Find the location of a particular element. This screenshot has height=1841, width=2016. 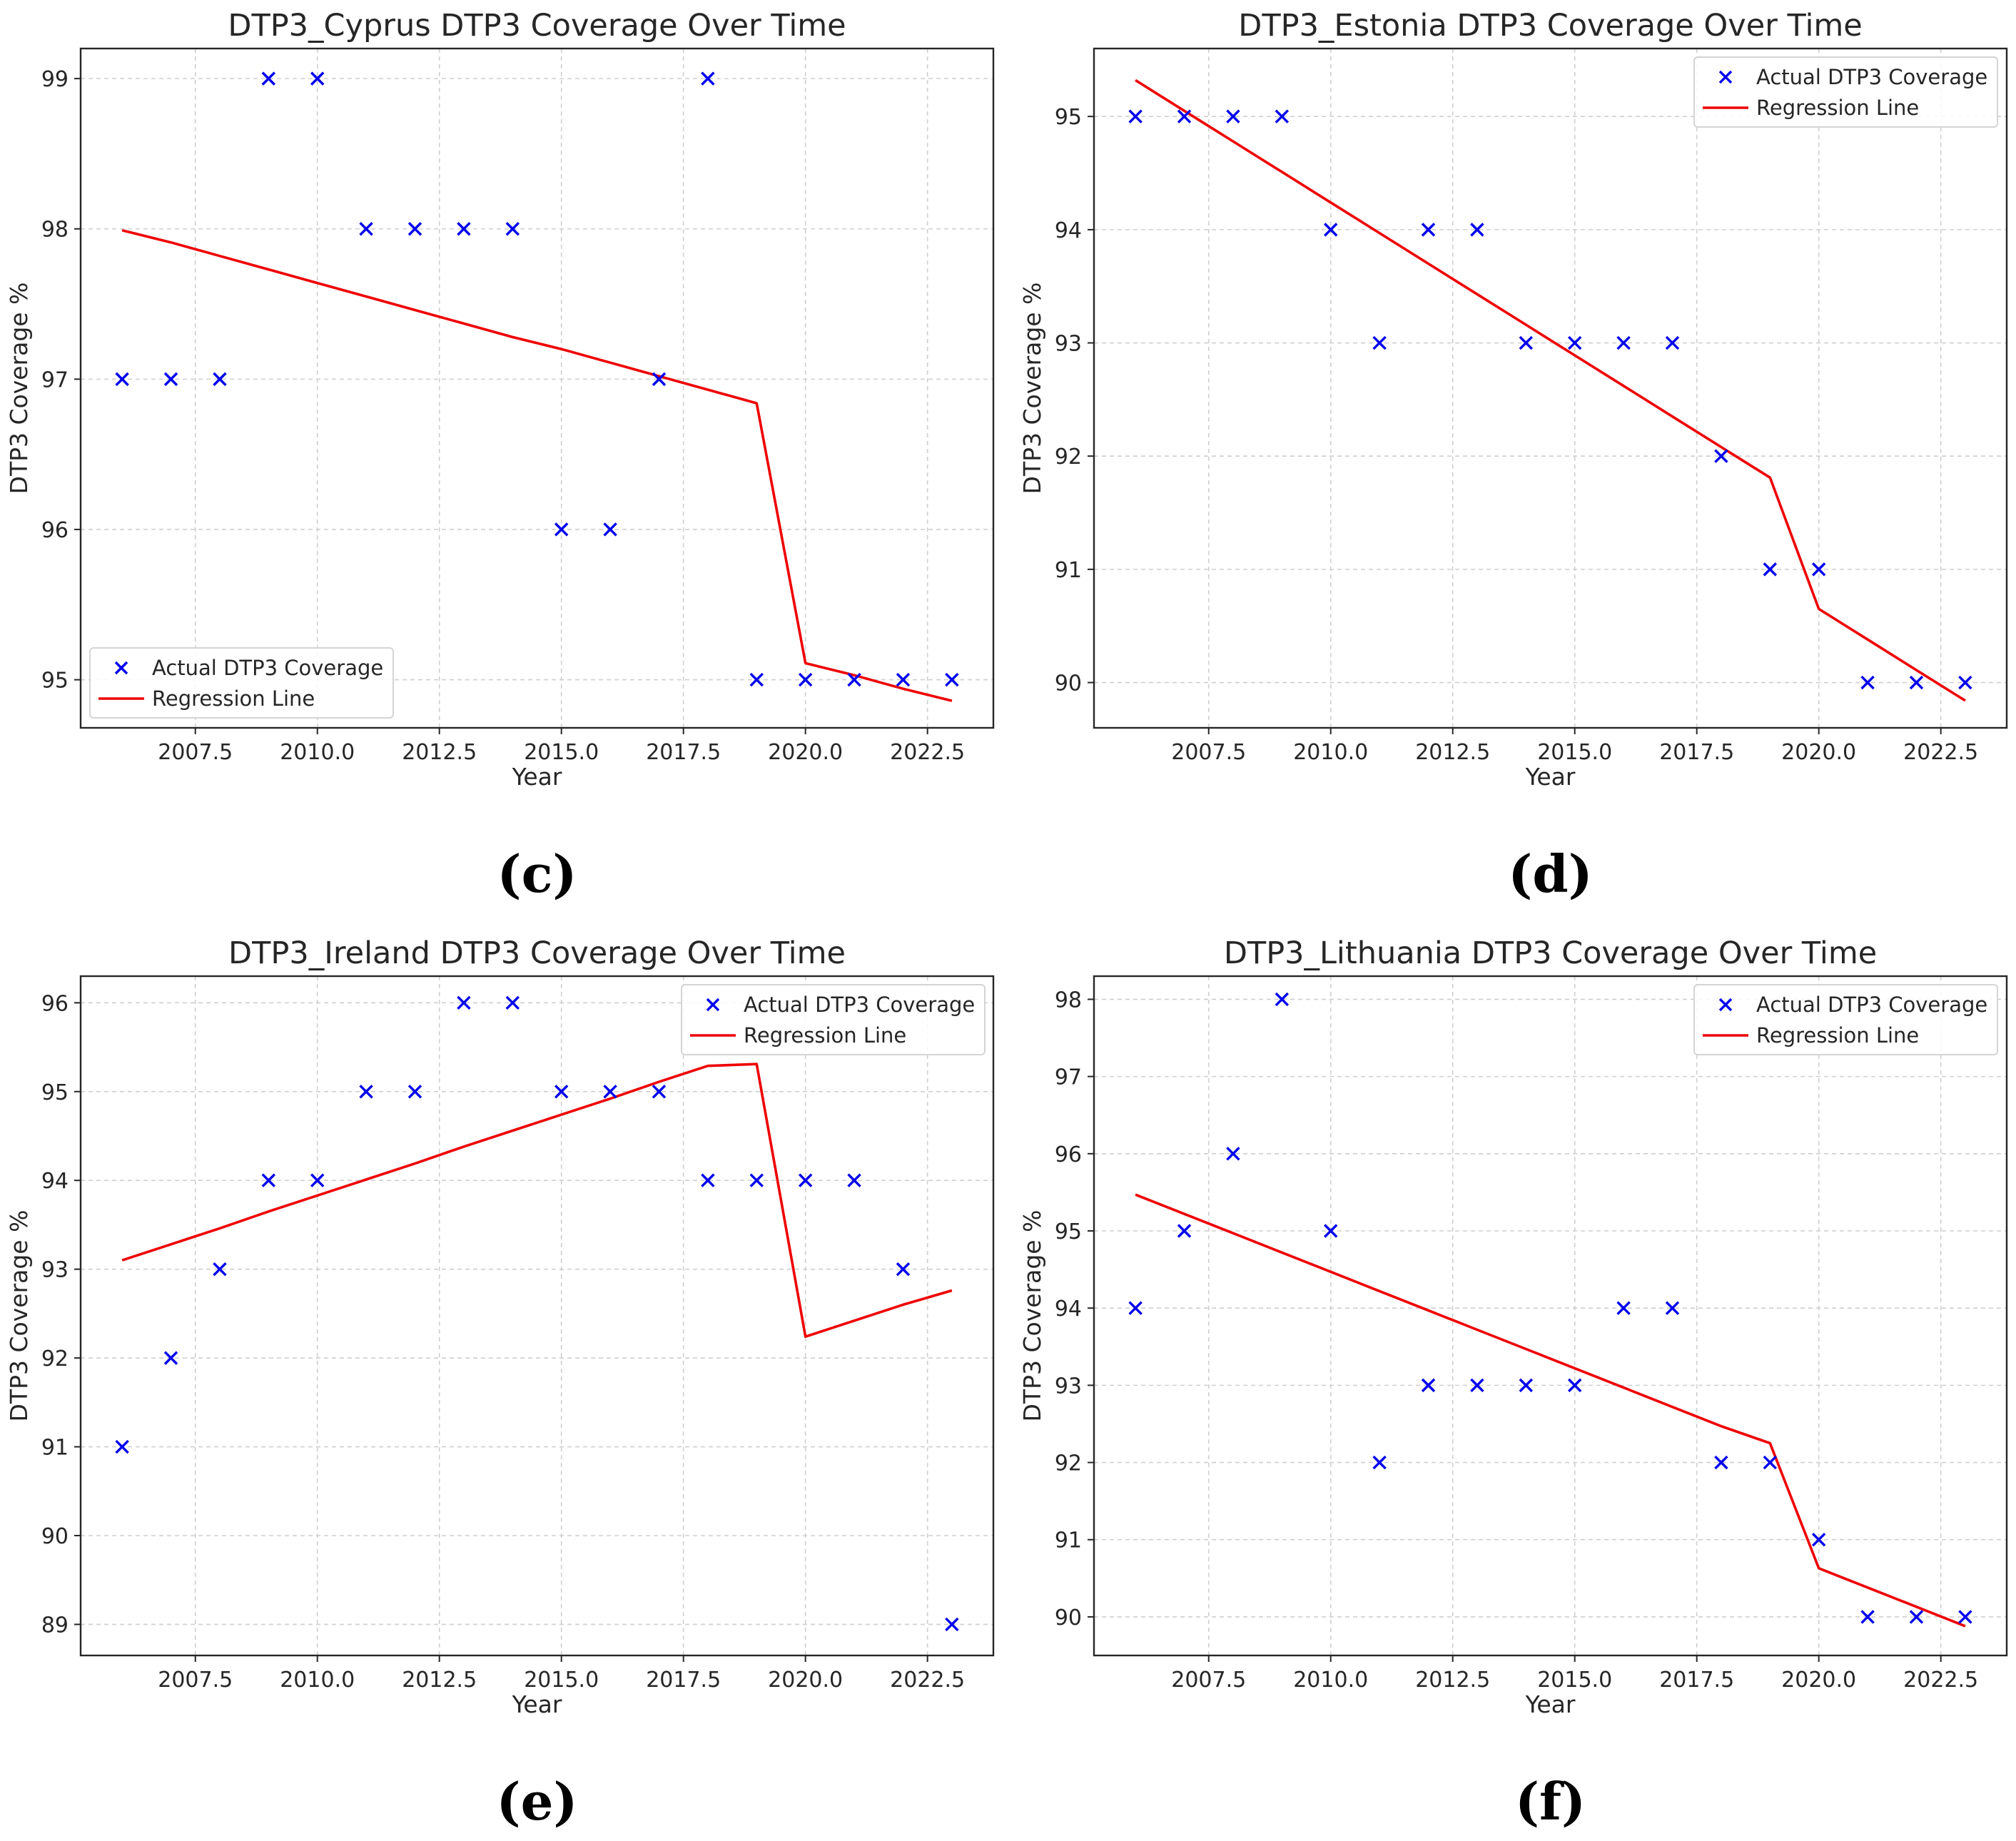

regression-line is located at coordinates (1550, 1410).